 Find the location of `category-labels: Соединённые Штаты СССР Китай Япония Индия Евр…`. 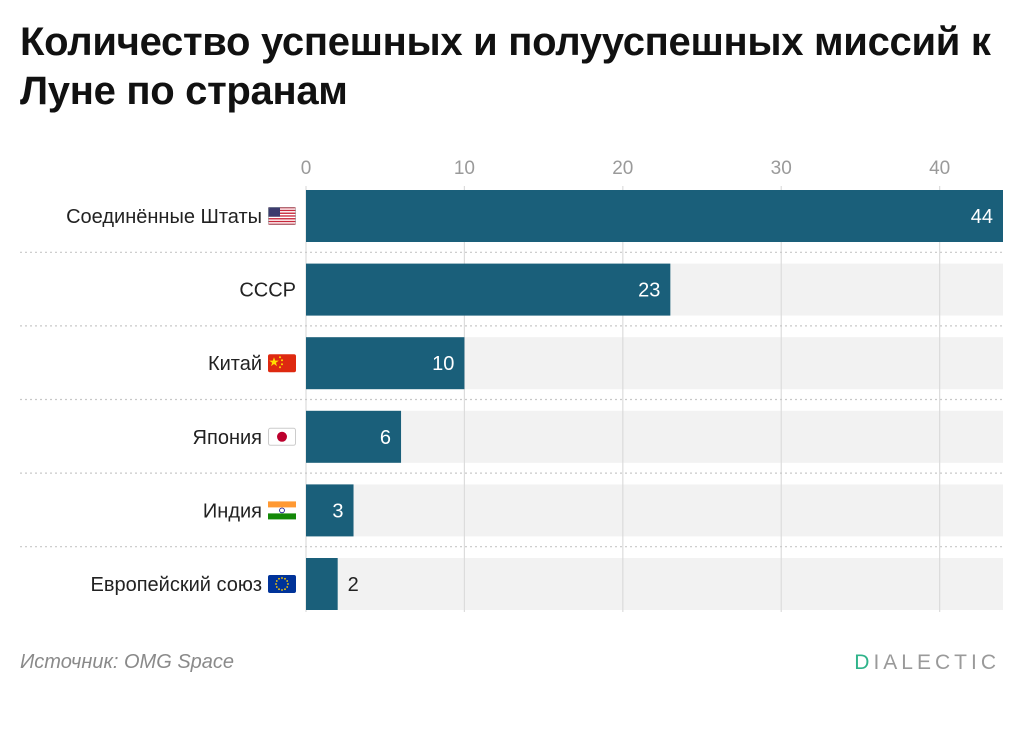

category-labels: Соединённые Штаты СССР Китай Япония Индия Евр… is located at coordinates (181, 401).